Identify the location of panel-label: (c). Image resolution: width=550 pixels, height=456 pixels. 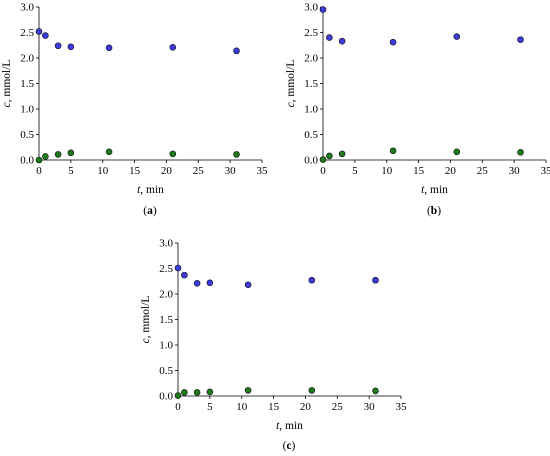
(289, 446).